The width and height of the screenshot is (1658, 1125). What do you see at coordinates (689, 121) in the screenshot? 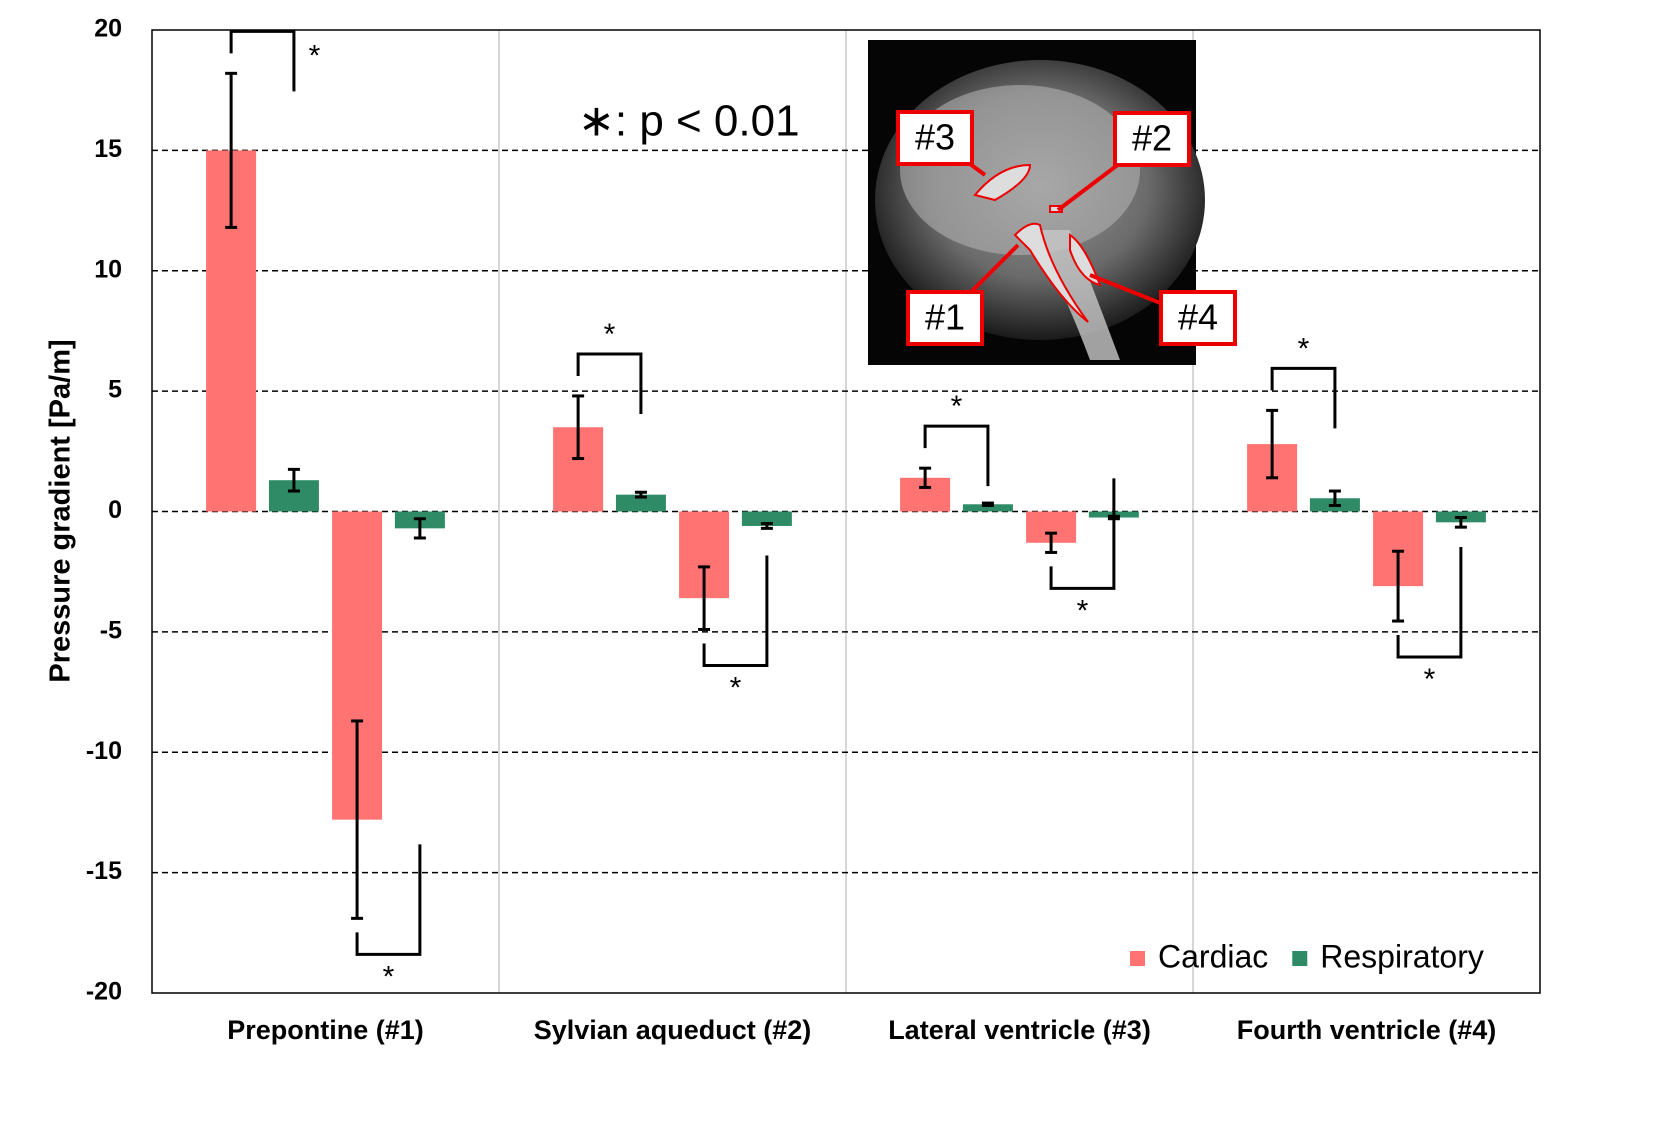
I see `annotation: ∗: p < 0.01` at bounding box center [689, 121].